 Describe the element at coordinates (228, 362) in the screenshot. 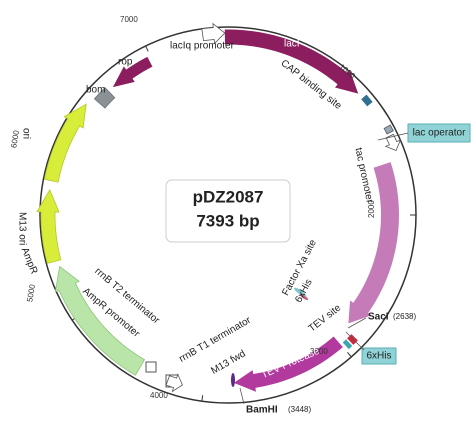

I see `feature-label: M13 fwd` at that location.